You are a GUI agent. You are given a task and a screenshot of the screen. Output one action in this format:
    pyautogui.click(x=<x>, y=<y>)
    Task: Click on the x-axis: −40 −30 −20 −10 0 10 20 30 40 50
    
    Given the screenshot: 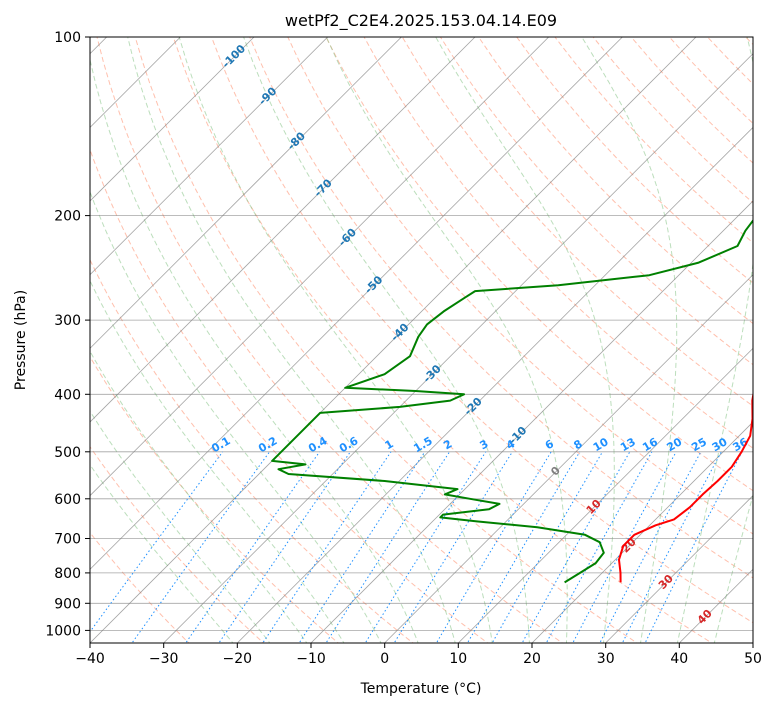 What is the action you would take?
    pyautogui.click(x=418, y=655)
    